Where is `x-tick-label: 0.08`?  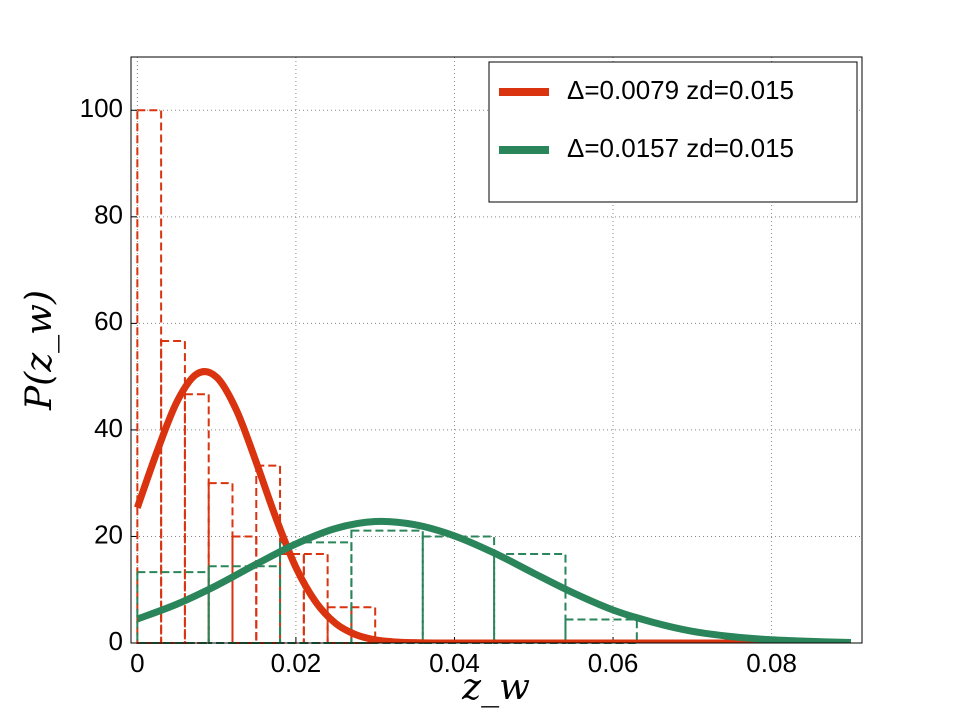
x-tick-label: 0.08 is located at coordinates (771, 663).